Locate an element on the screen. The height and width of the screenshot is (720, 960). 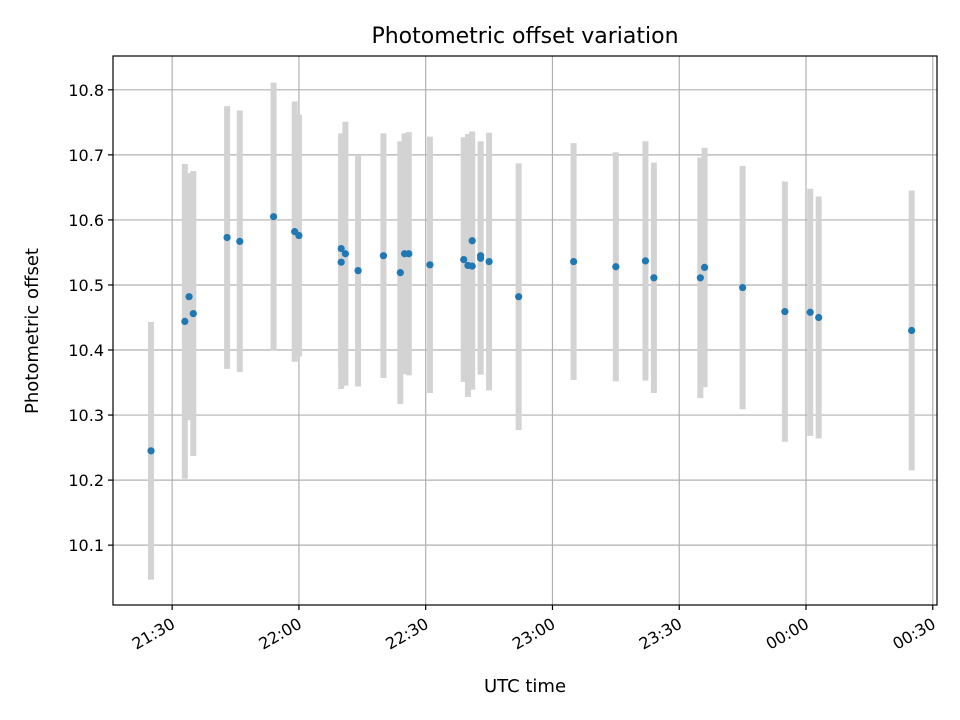
x-axis-label: UTC time is located at coordinates (525, 686).